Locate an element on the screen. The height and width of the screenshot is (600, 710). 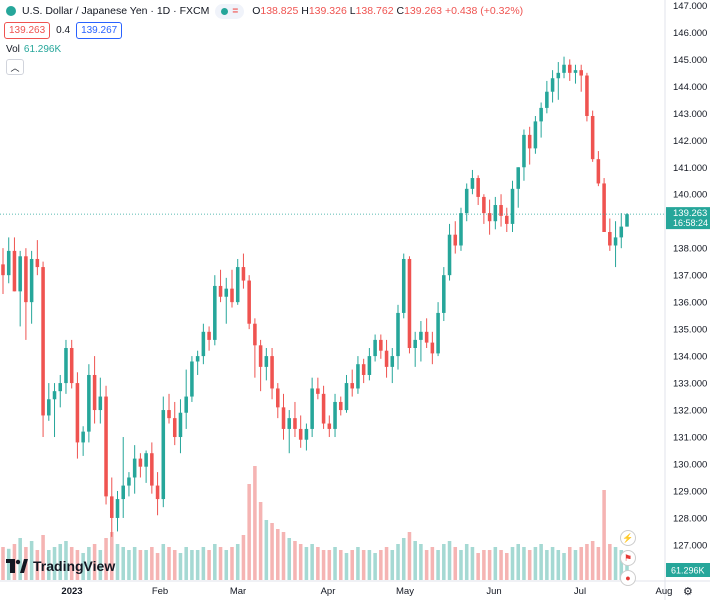
price-tick-label: 129.000 is located at coordinates (690, 491).